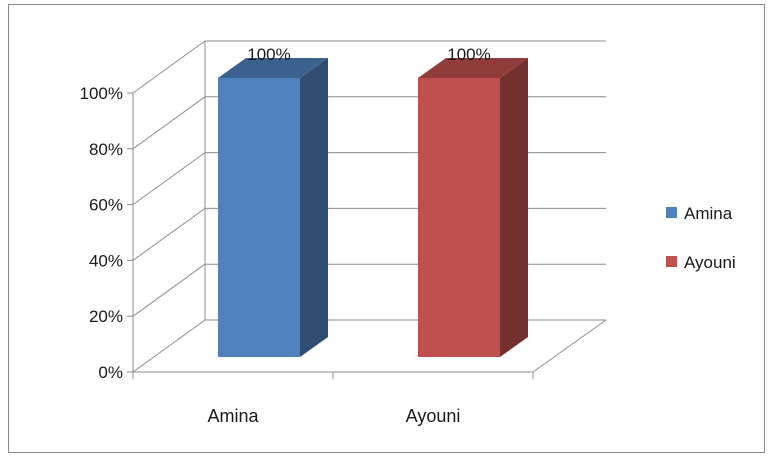 This screenshot has width=775, height=459. I want to click on y-tick-label: 20%, so click(106, 316).